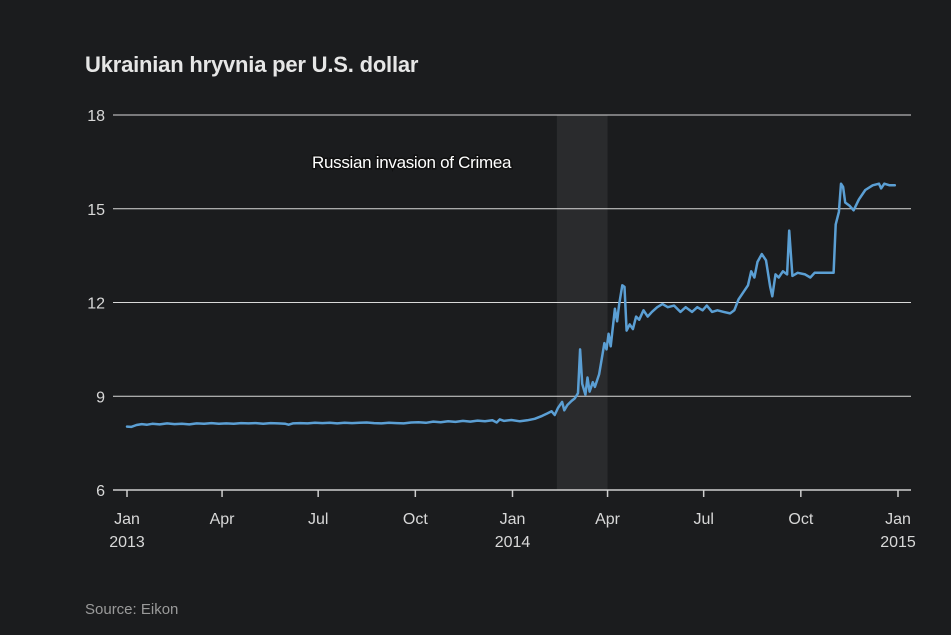 The image size is (951, 635). What do you see at coordinates (96, 210) in the screenshot?
I see `y-tick-label-15: 15` at bounding box center [96, 210].